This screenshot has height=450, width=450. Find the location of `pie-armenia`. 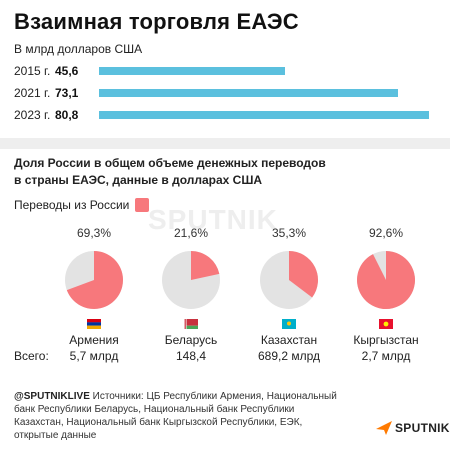

pie-armenia is located at coordinates (94, 280).